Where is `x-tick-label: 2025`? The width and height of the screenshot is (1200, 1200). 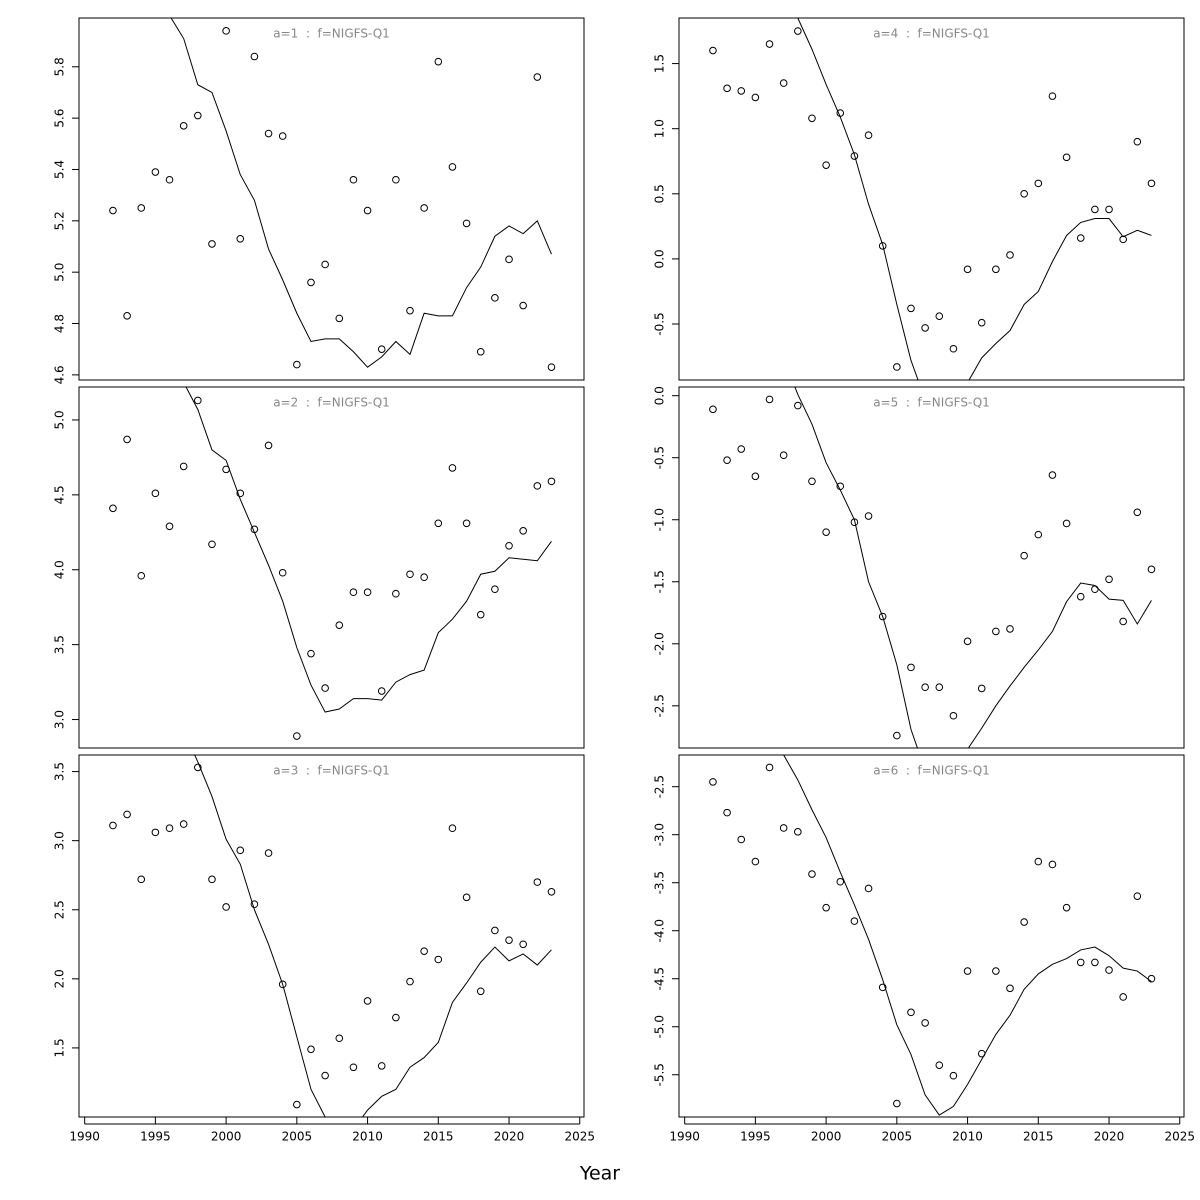
x-tick-label: 2025 is located at coordinates (1179, 1137).